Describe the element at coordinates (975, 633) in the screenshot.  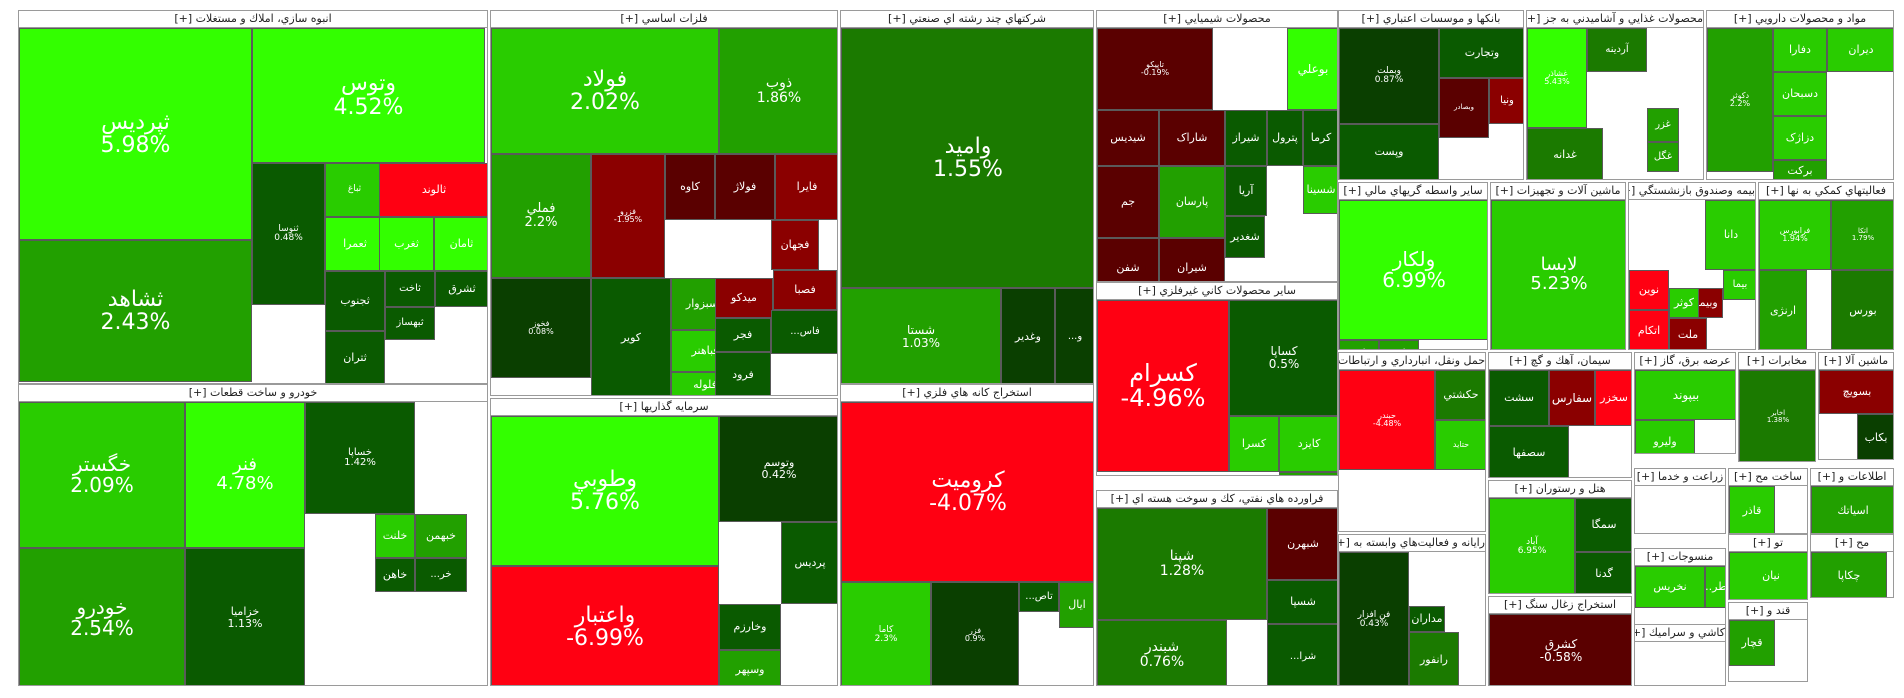
I see `stock-tile: فزر 0.9%` at that location.